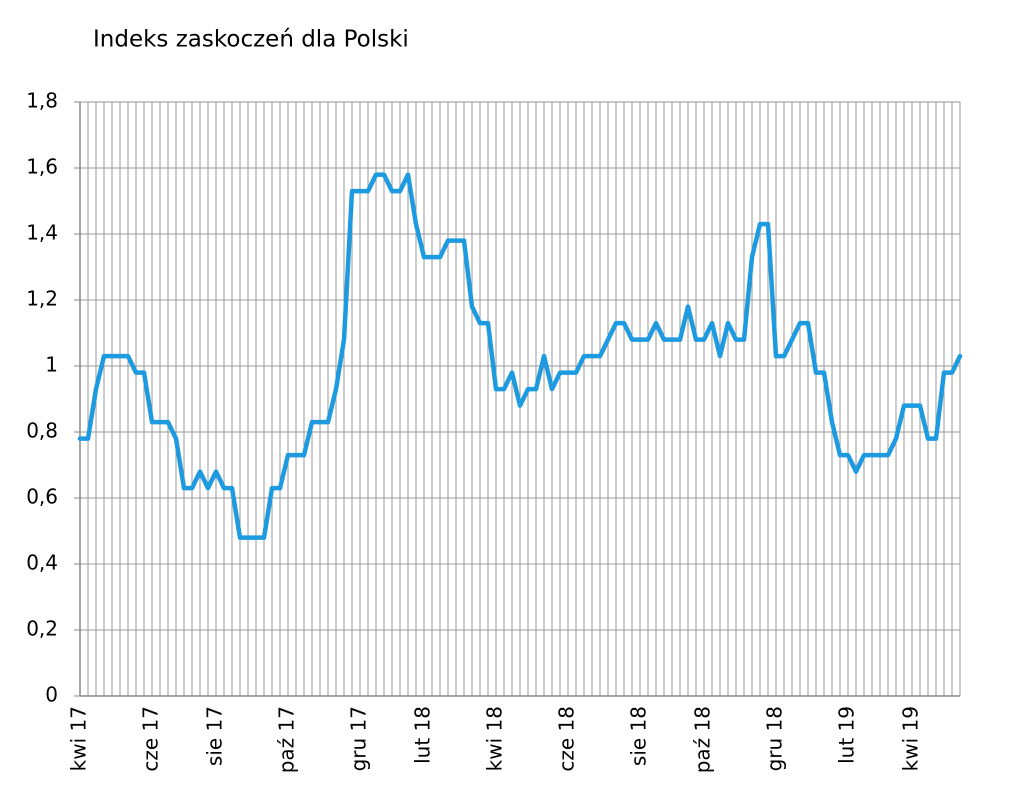 The width and height of the screenshot is (1024, 794). What do you see at coordinates (775, 738) in the screenshot?
I see `x-tick-label: gru 18` at bounding box center [775, 738].